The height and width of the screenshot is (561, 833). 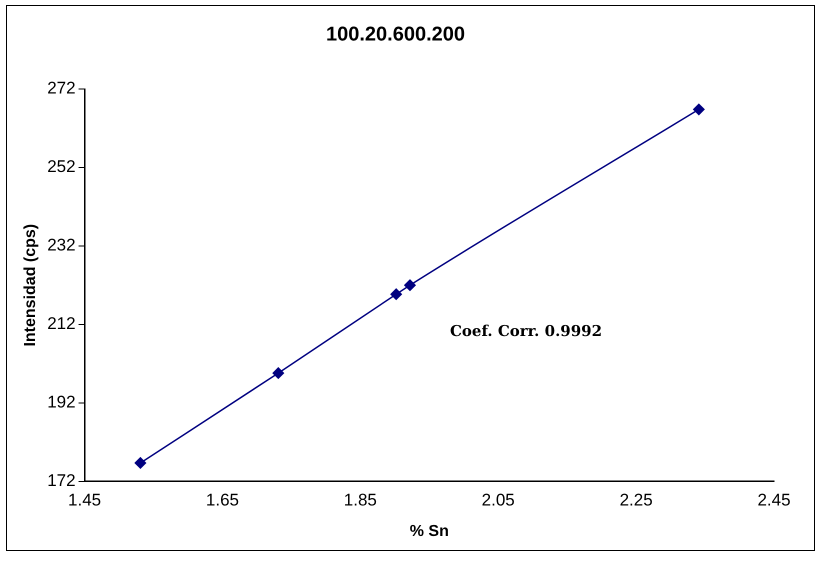 I want to click on x-tick-label: 1.85, so click(x=360, y=500).